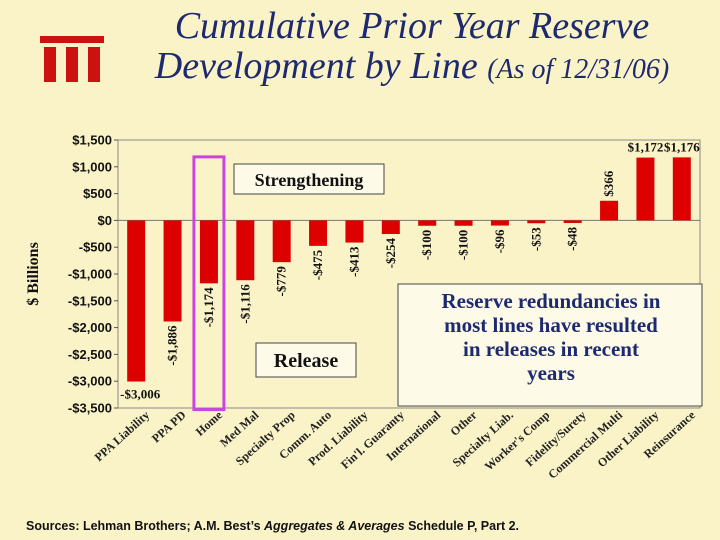 The height and width of the screenshot is (540, 720). Describe the element at coordinates (551, 373) in the screenshot. I see `note-line: years` at that location.